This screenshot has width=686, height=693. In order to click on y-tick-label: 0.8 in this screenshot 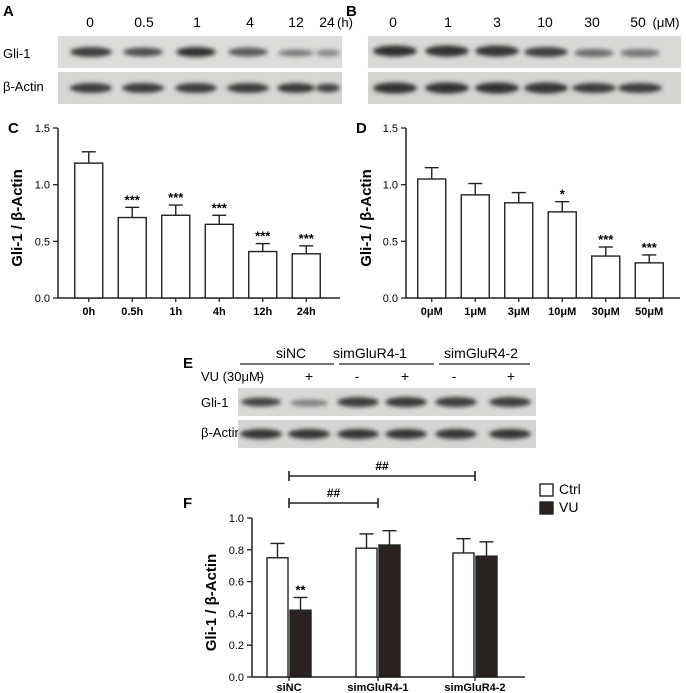, I will do `click(236, 551)`.